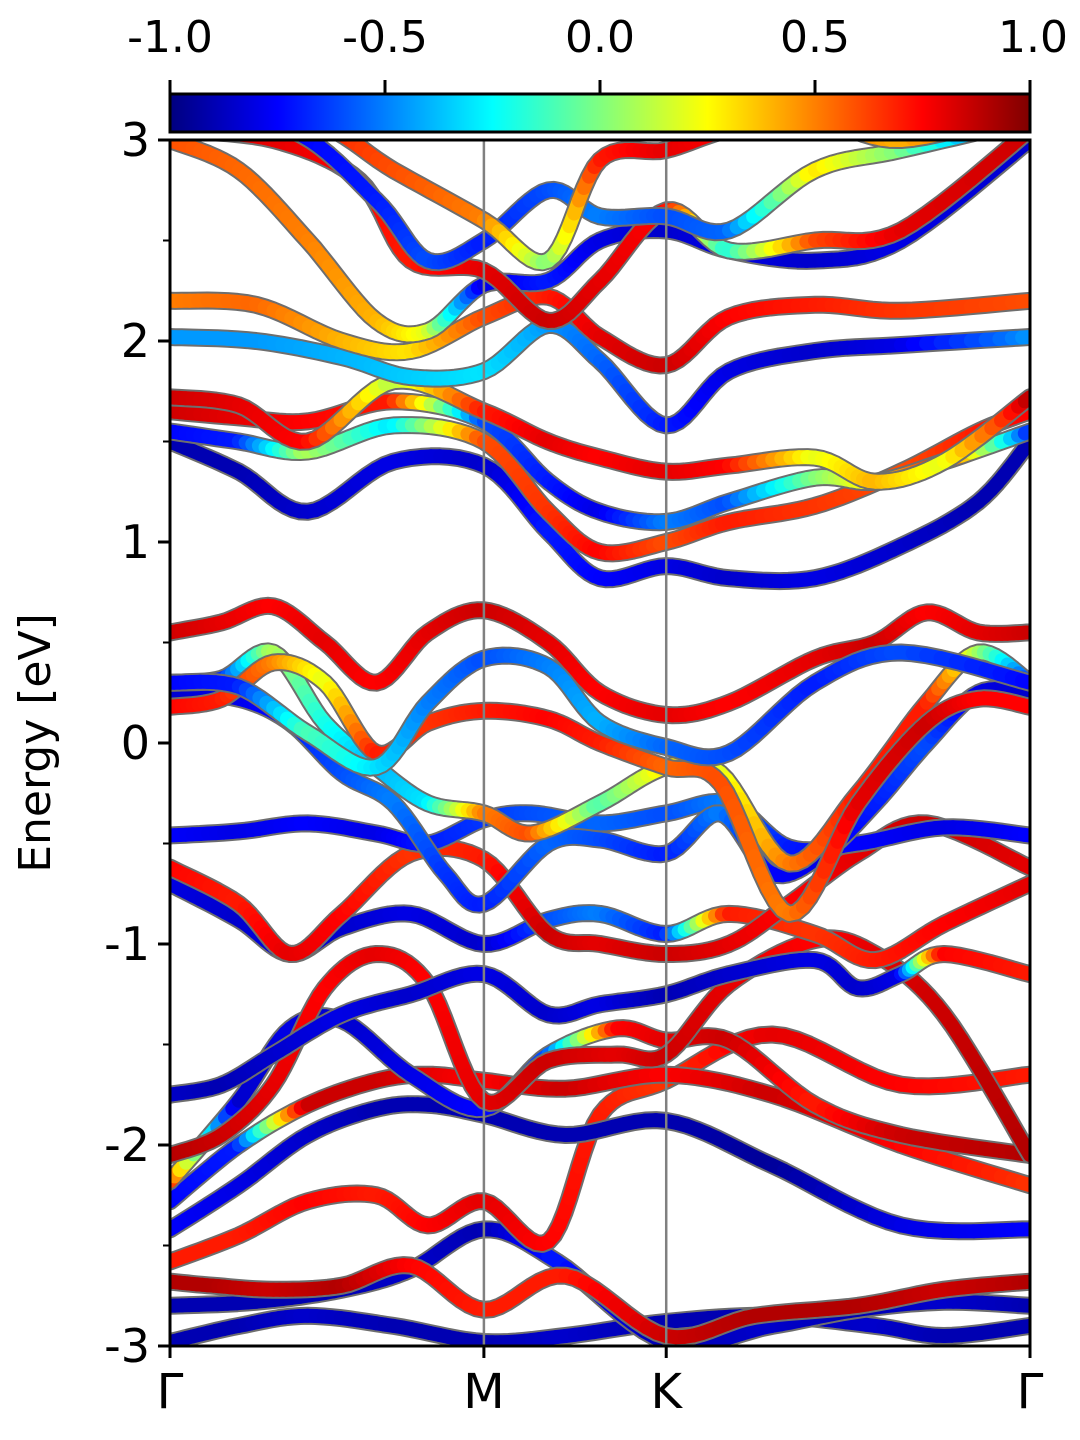 Image resolution: width=1080 pixels, height=1440 pixels. I want to click on band-b22, so click(600, 375).